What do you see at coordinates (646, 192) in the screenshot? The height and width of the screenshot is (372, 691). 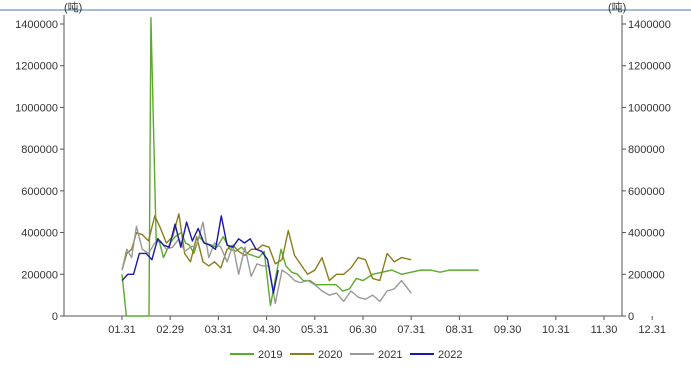 I see `y-tick-label-right: 600000` at bounding box center [646, 192].